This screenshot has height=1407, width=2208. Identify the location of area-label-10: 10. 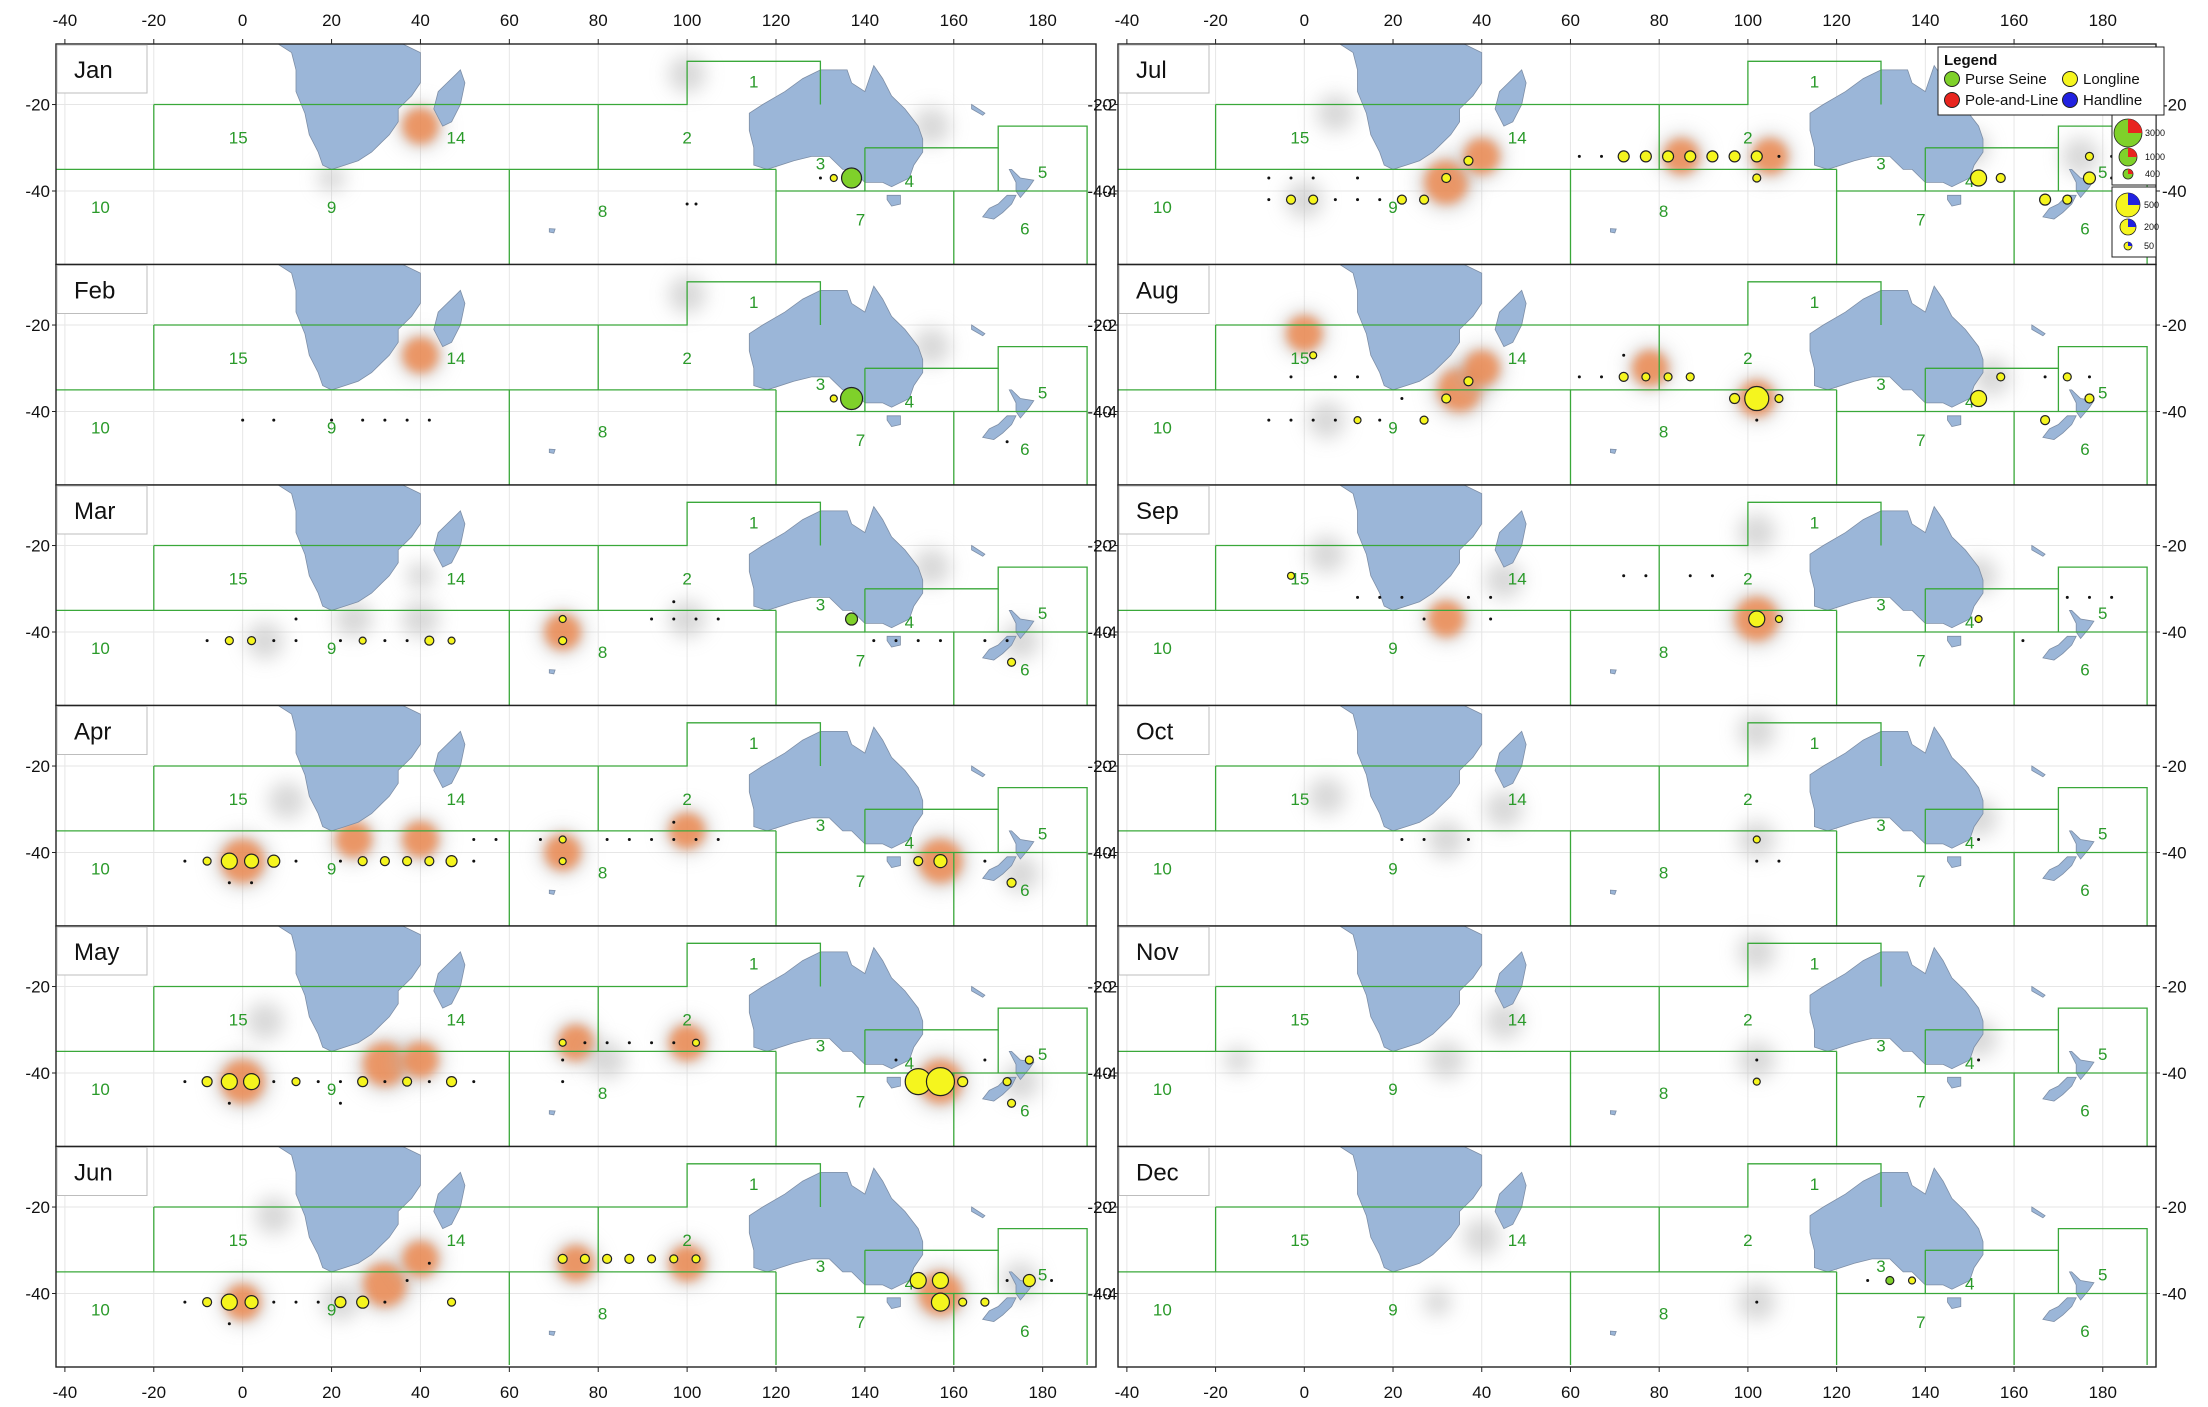
(100, 207).